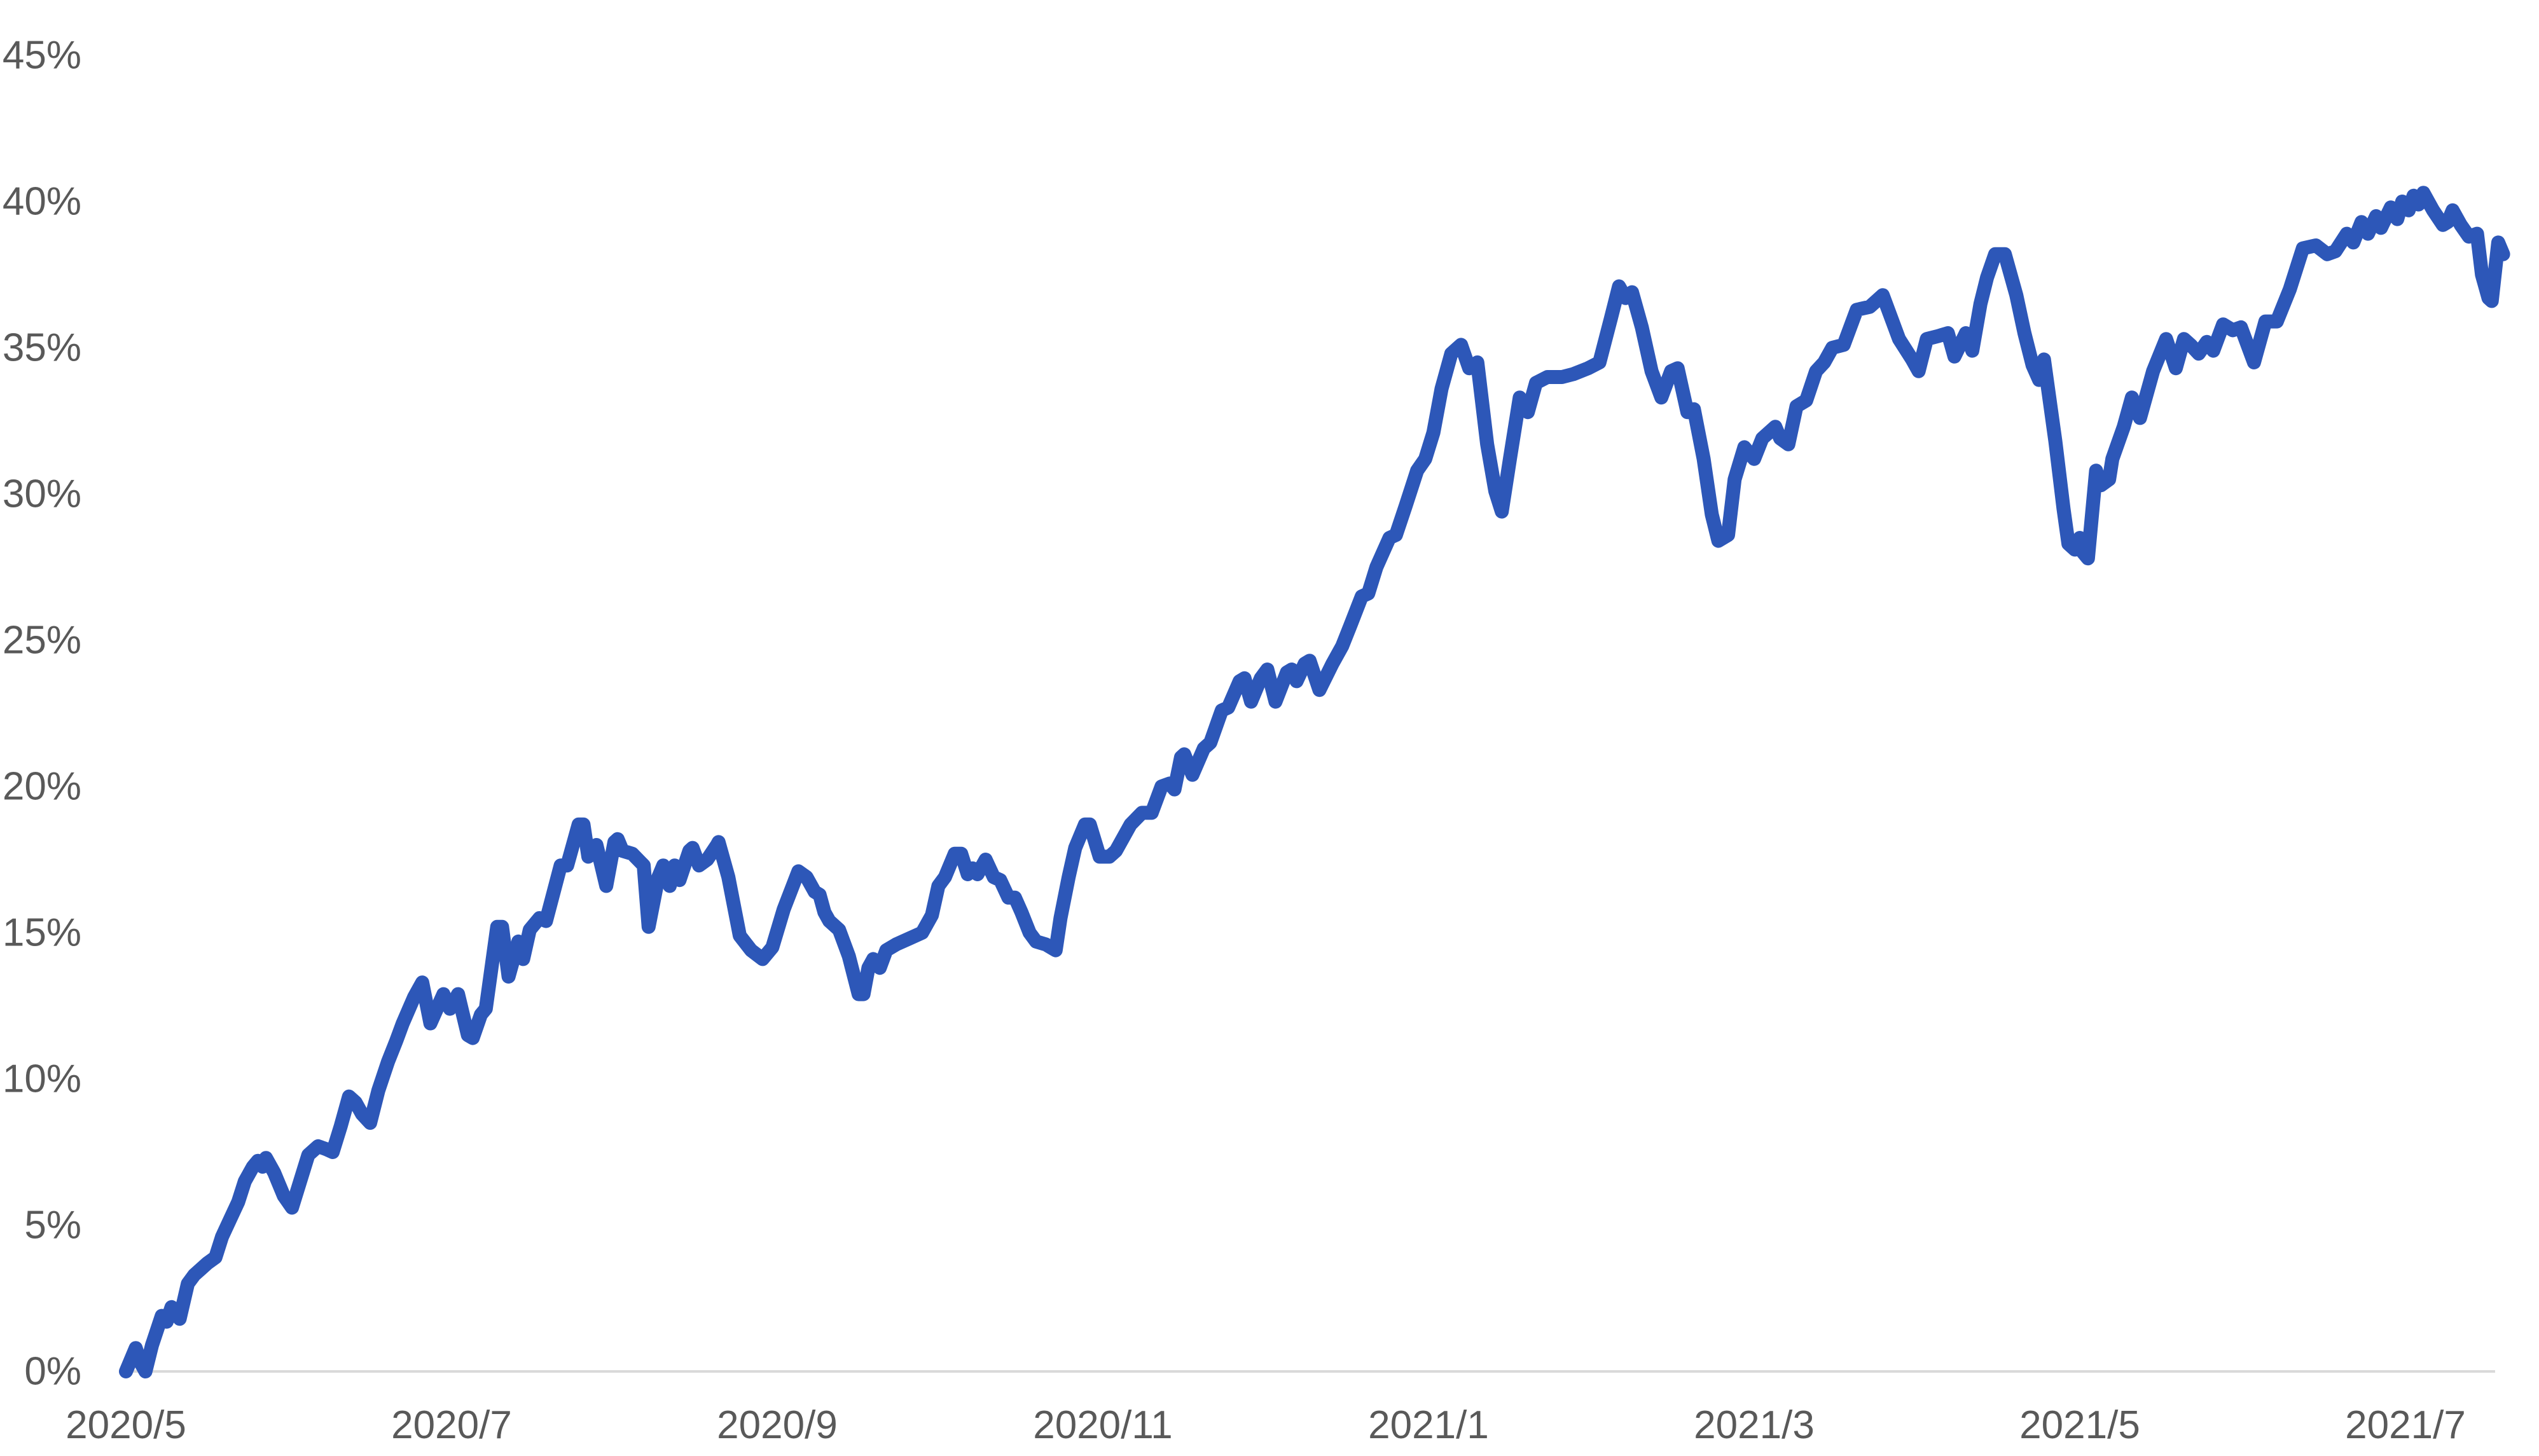  What do you see at coordinates (42, 787) in the screenshot?
I see `y-axis-tick-label: 20%` at bounding box center [42, 787].